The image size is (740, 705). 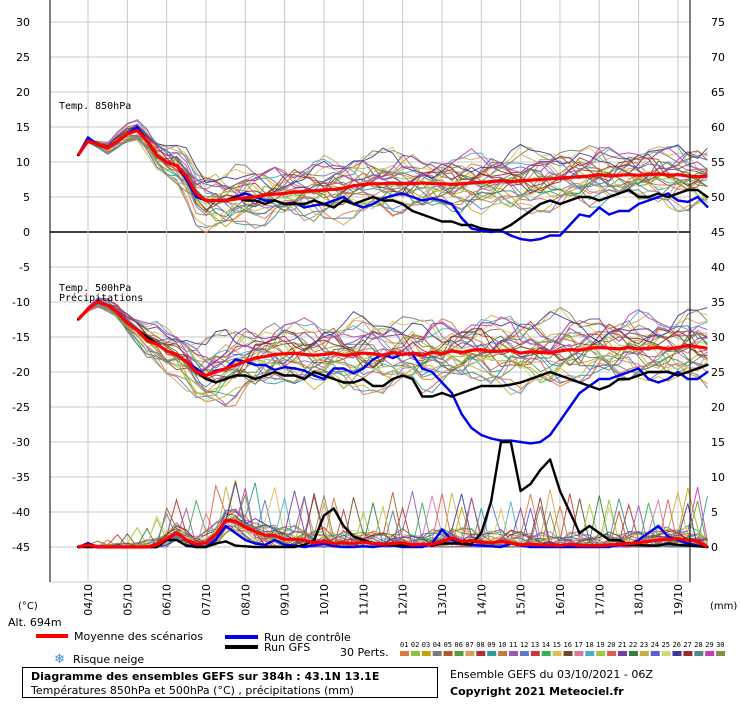 What do you see at coordinates (287, 647) in the screenshot?
I see `legend-gfs-label: Run GFS` at bounding box center [287, 647].